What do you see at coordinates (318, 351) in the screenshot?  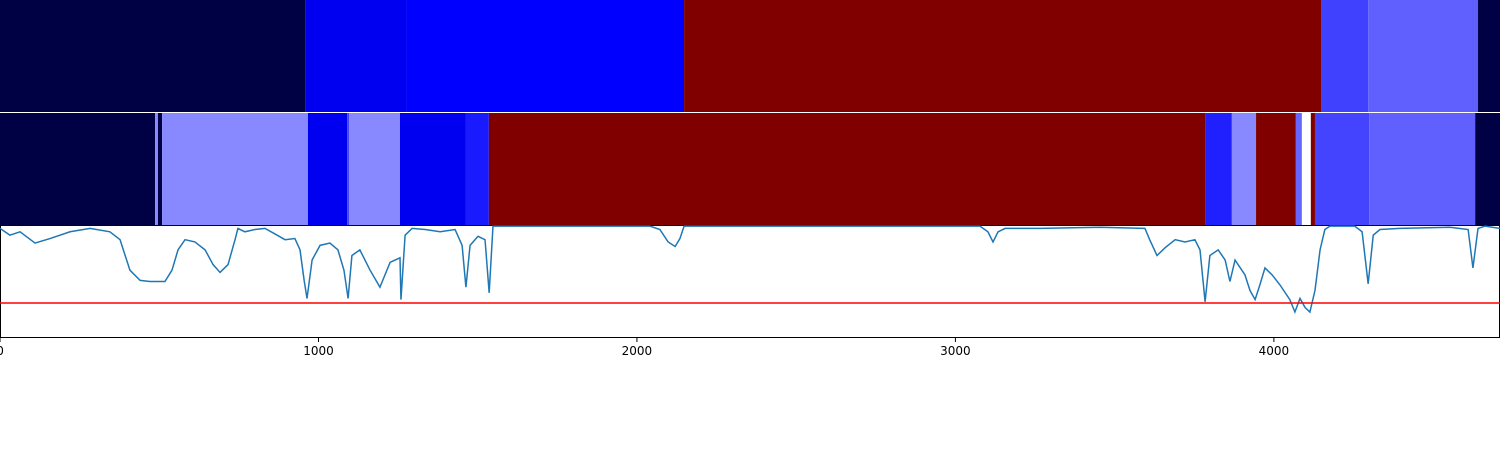 I see `x-tick-label: 1000` at bounding box center [318, 351].